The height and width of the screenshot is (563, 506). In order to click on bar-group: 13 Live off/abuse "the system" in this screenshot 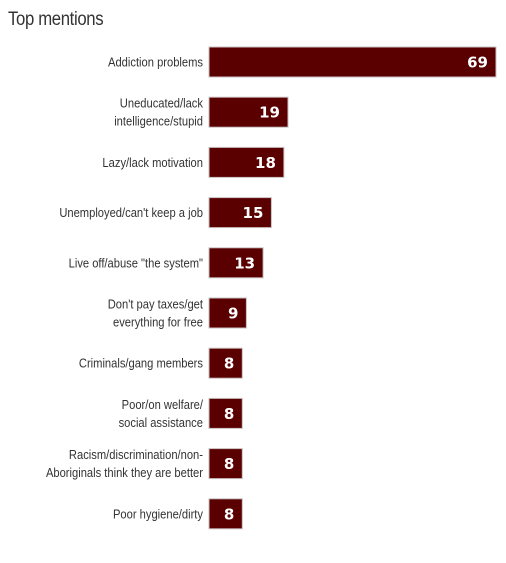, I will do `click(166, 263)`.